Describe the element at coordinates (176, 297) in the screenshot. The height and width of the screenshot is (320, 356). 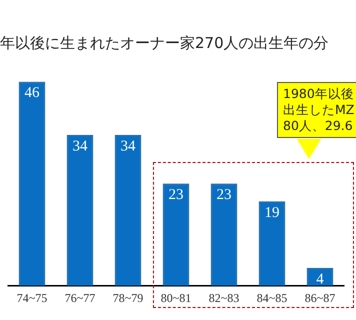
I see `x-tick-label: 80~81` at that location.